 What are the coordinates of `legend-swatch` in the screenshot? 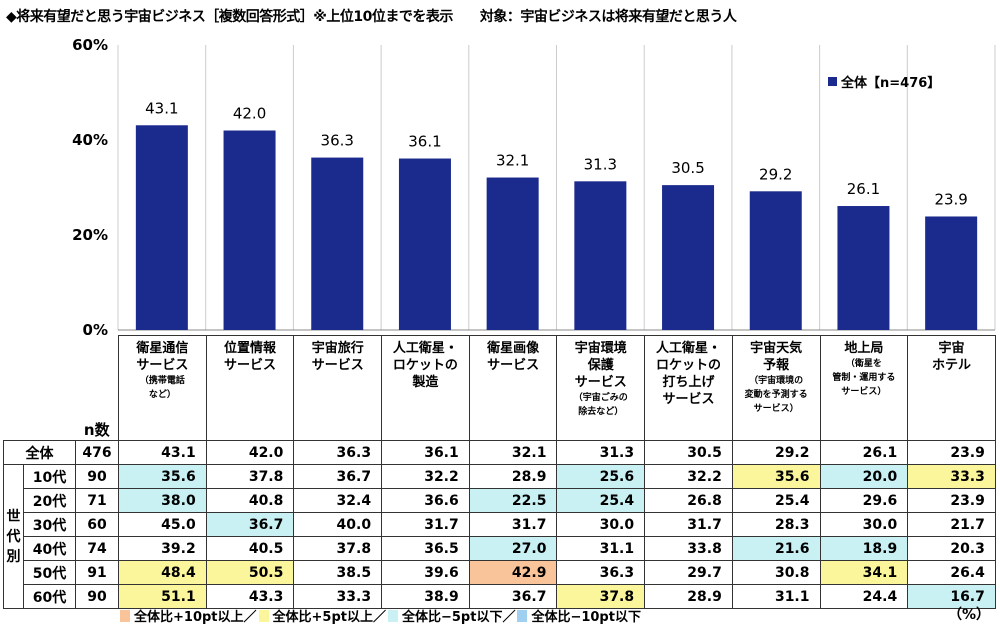 It's located at (832, 81).